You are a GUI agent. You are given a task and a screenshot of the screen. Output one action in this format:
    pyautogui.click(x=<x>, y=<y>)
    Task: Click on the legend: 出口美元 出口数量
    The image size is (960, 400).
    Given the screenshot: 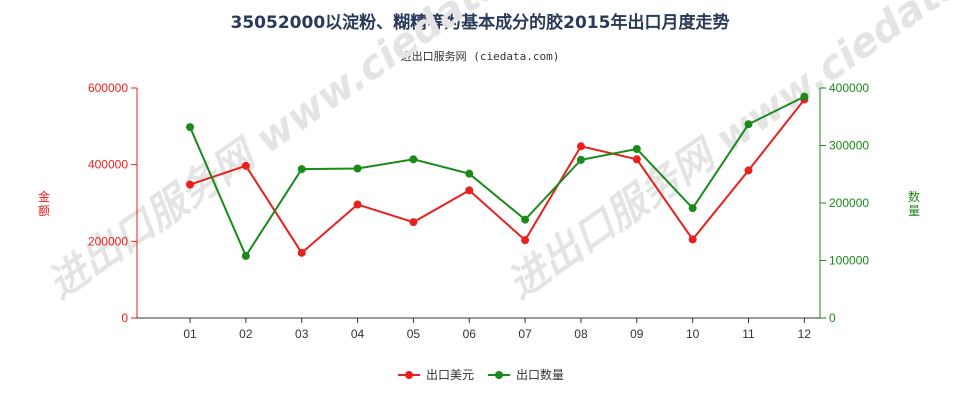 What is the action you would take?
    pyautogui.click(x=481, y=374)
    